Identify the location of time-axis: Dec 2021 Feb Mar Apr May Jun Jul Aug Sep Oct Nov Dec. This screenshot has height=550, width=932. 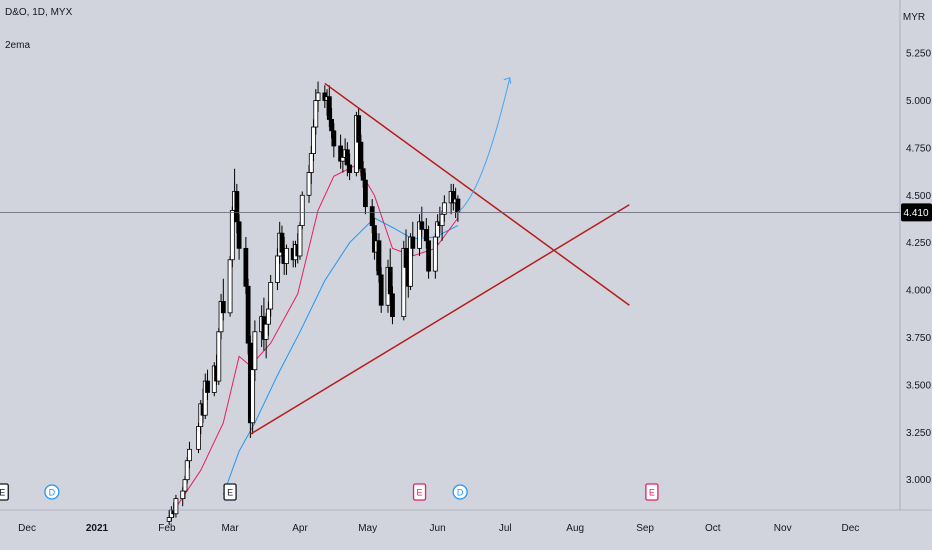
(466, 521).